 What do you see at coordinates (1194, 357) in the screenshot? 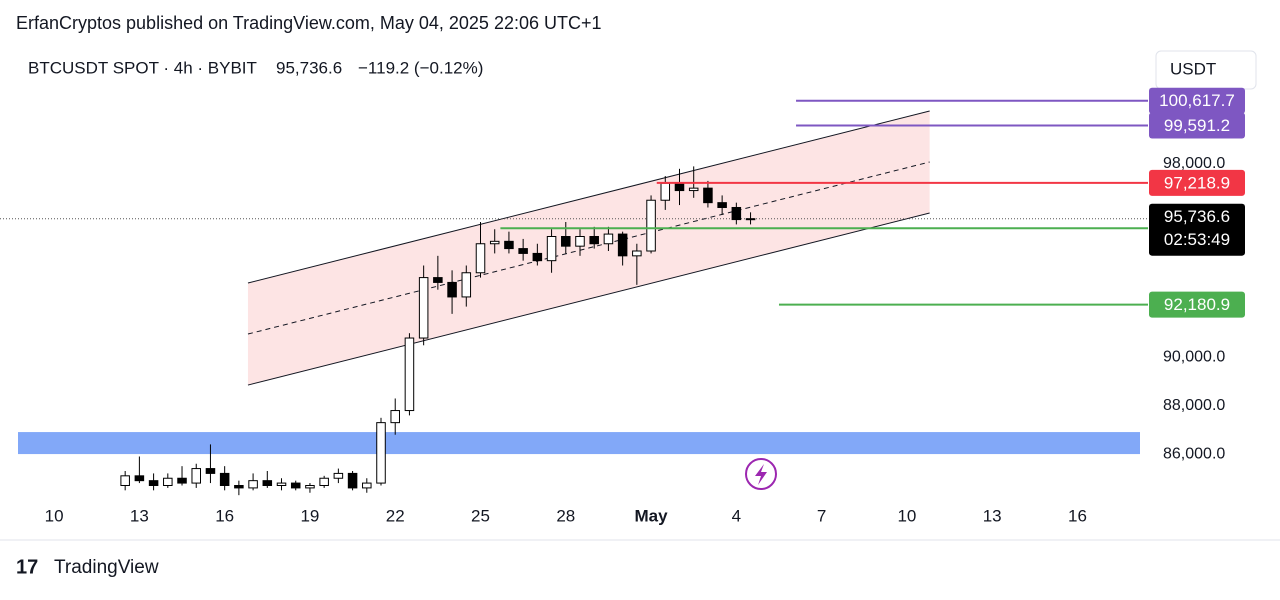
I see `y-tick-label: 90,000.0` at bounding box center [1194, 357].